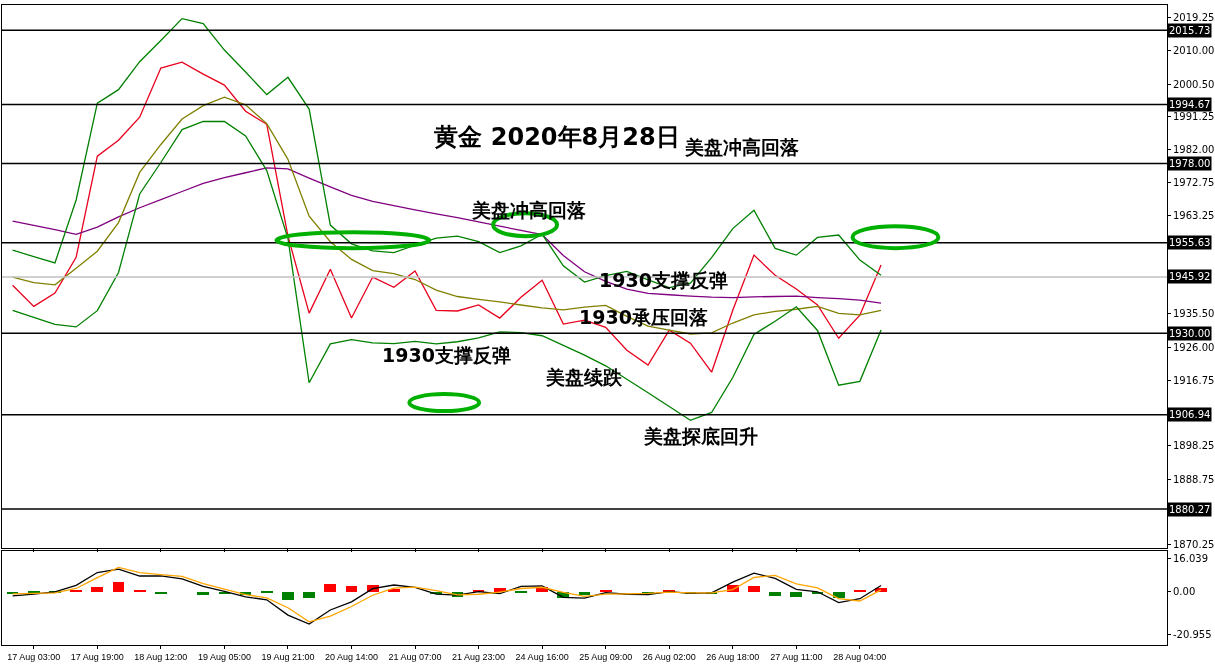  I want to click on x-tick-label: 21 Aug 07:00, so click(415, 656).